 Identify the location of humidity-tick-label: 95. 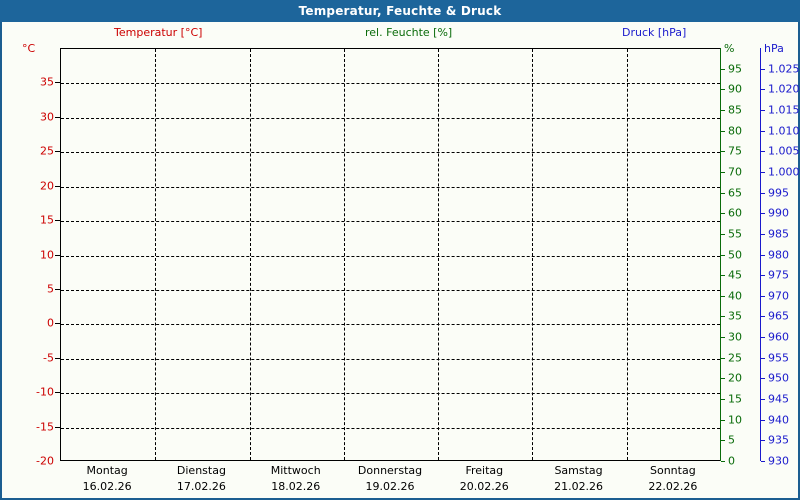
(735, 69).